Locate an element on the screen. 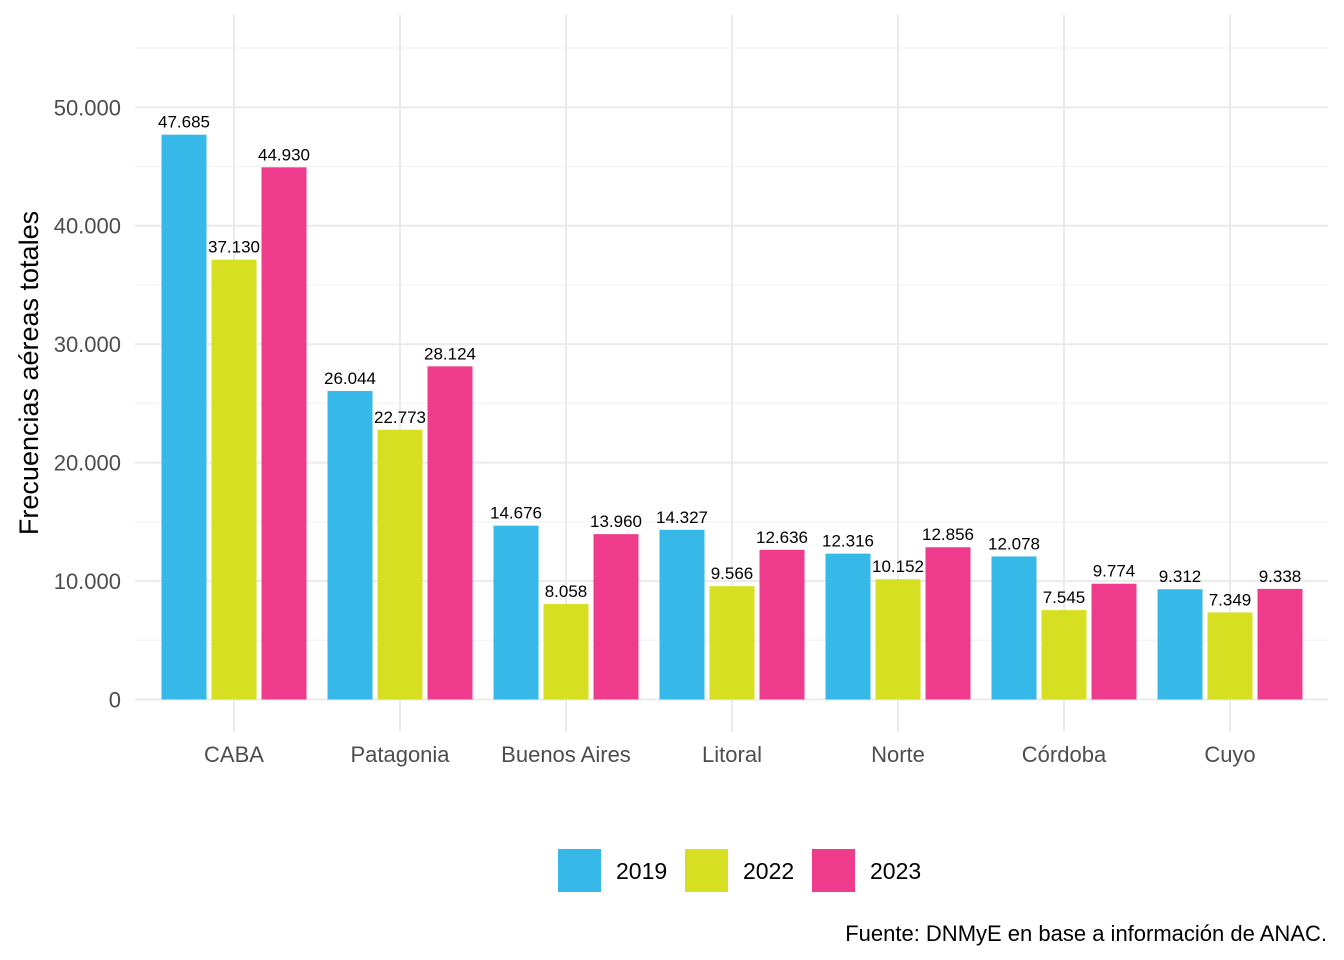  bar-2022-cuyo is located at coordinates (1230, 656).